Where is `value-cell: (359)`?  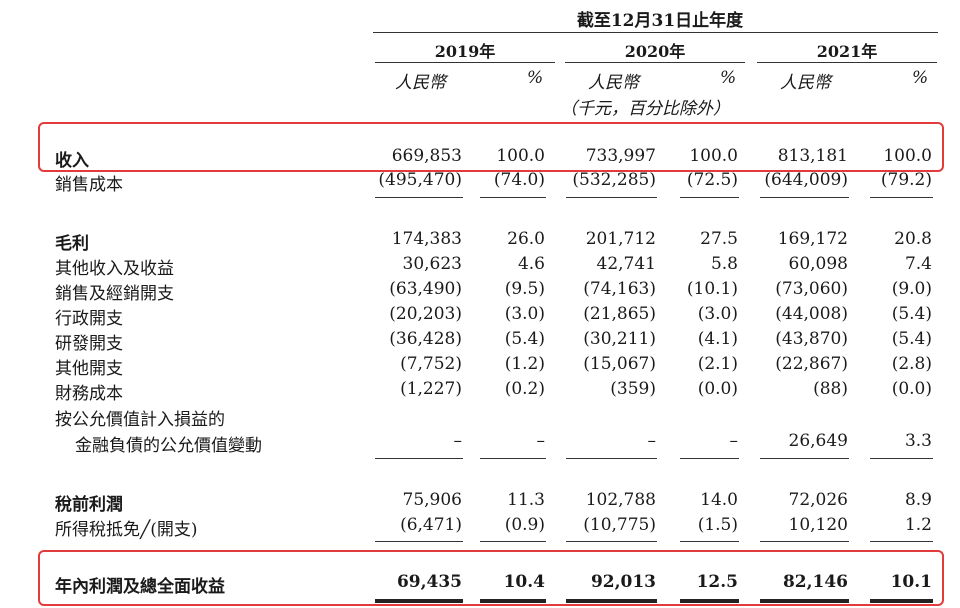 value-cell: (359) is located at coordinates (633, 389).